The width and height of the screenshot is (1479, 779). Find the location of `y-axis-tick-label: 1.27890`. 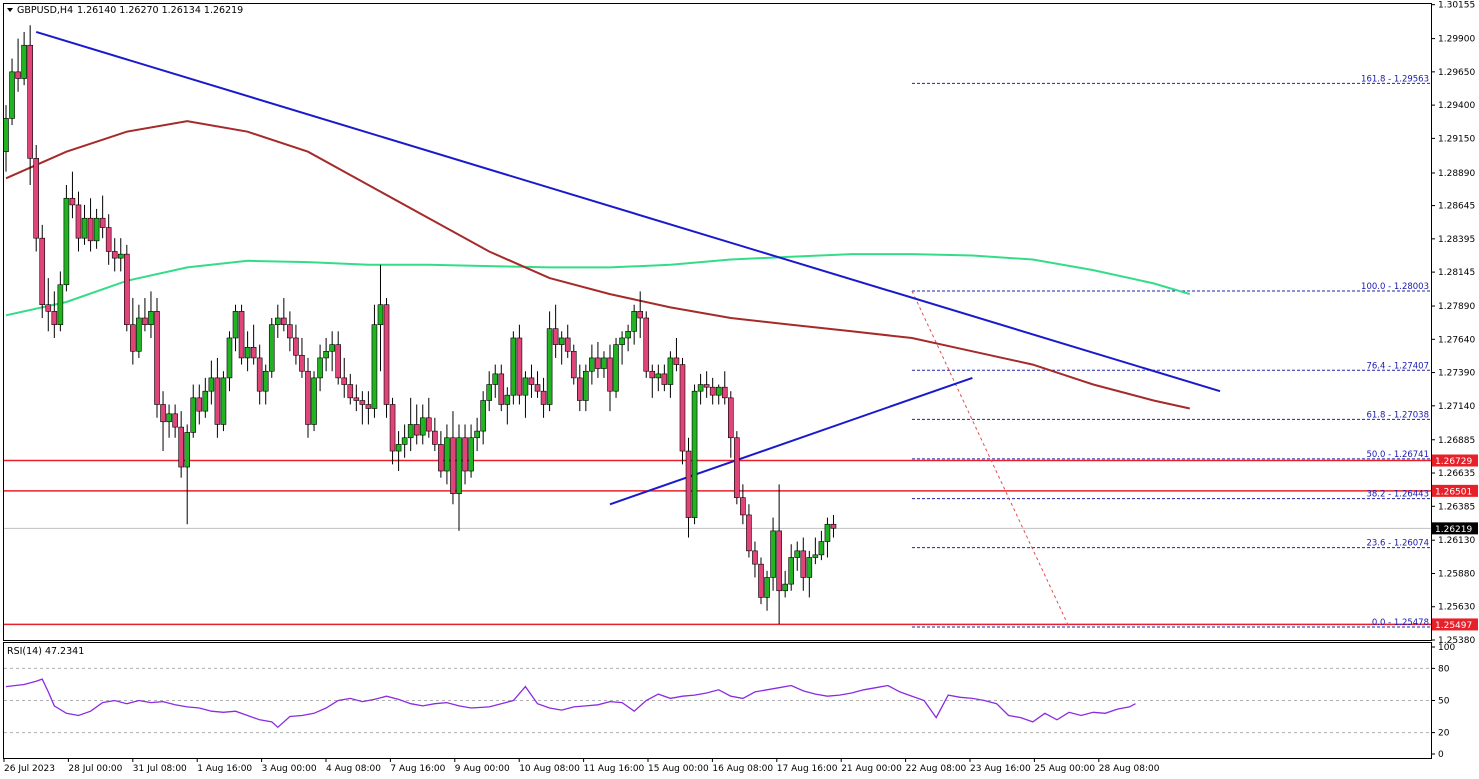

y-axis-tick-label: 1.27890 is located at coordinates (1456, 307).